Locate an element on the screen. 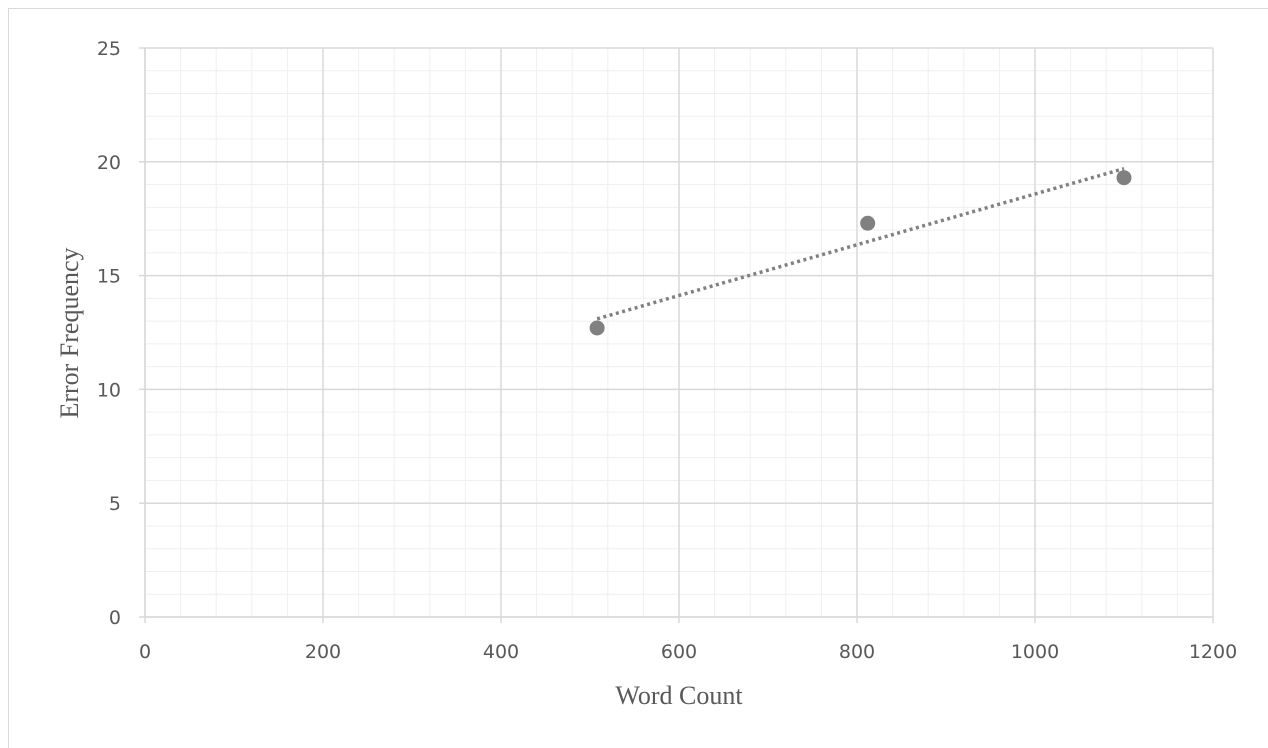 The width and height of the screenshot is (1268, 748). y-tick-label: 15 is located at coordinates (109, 277).